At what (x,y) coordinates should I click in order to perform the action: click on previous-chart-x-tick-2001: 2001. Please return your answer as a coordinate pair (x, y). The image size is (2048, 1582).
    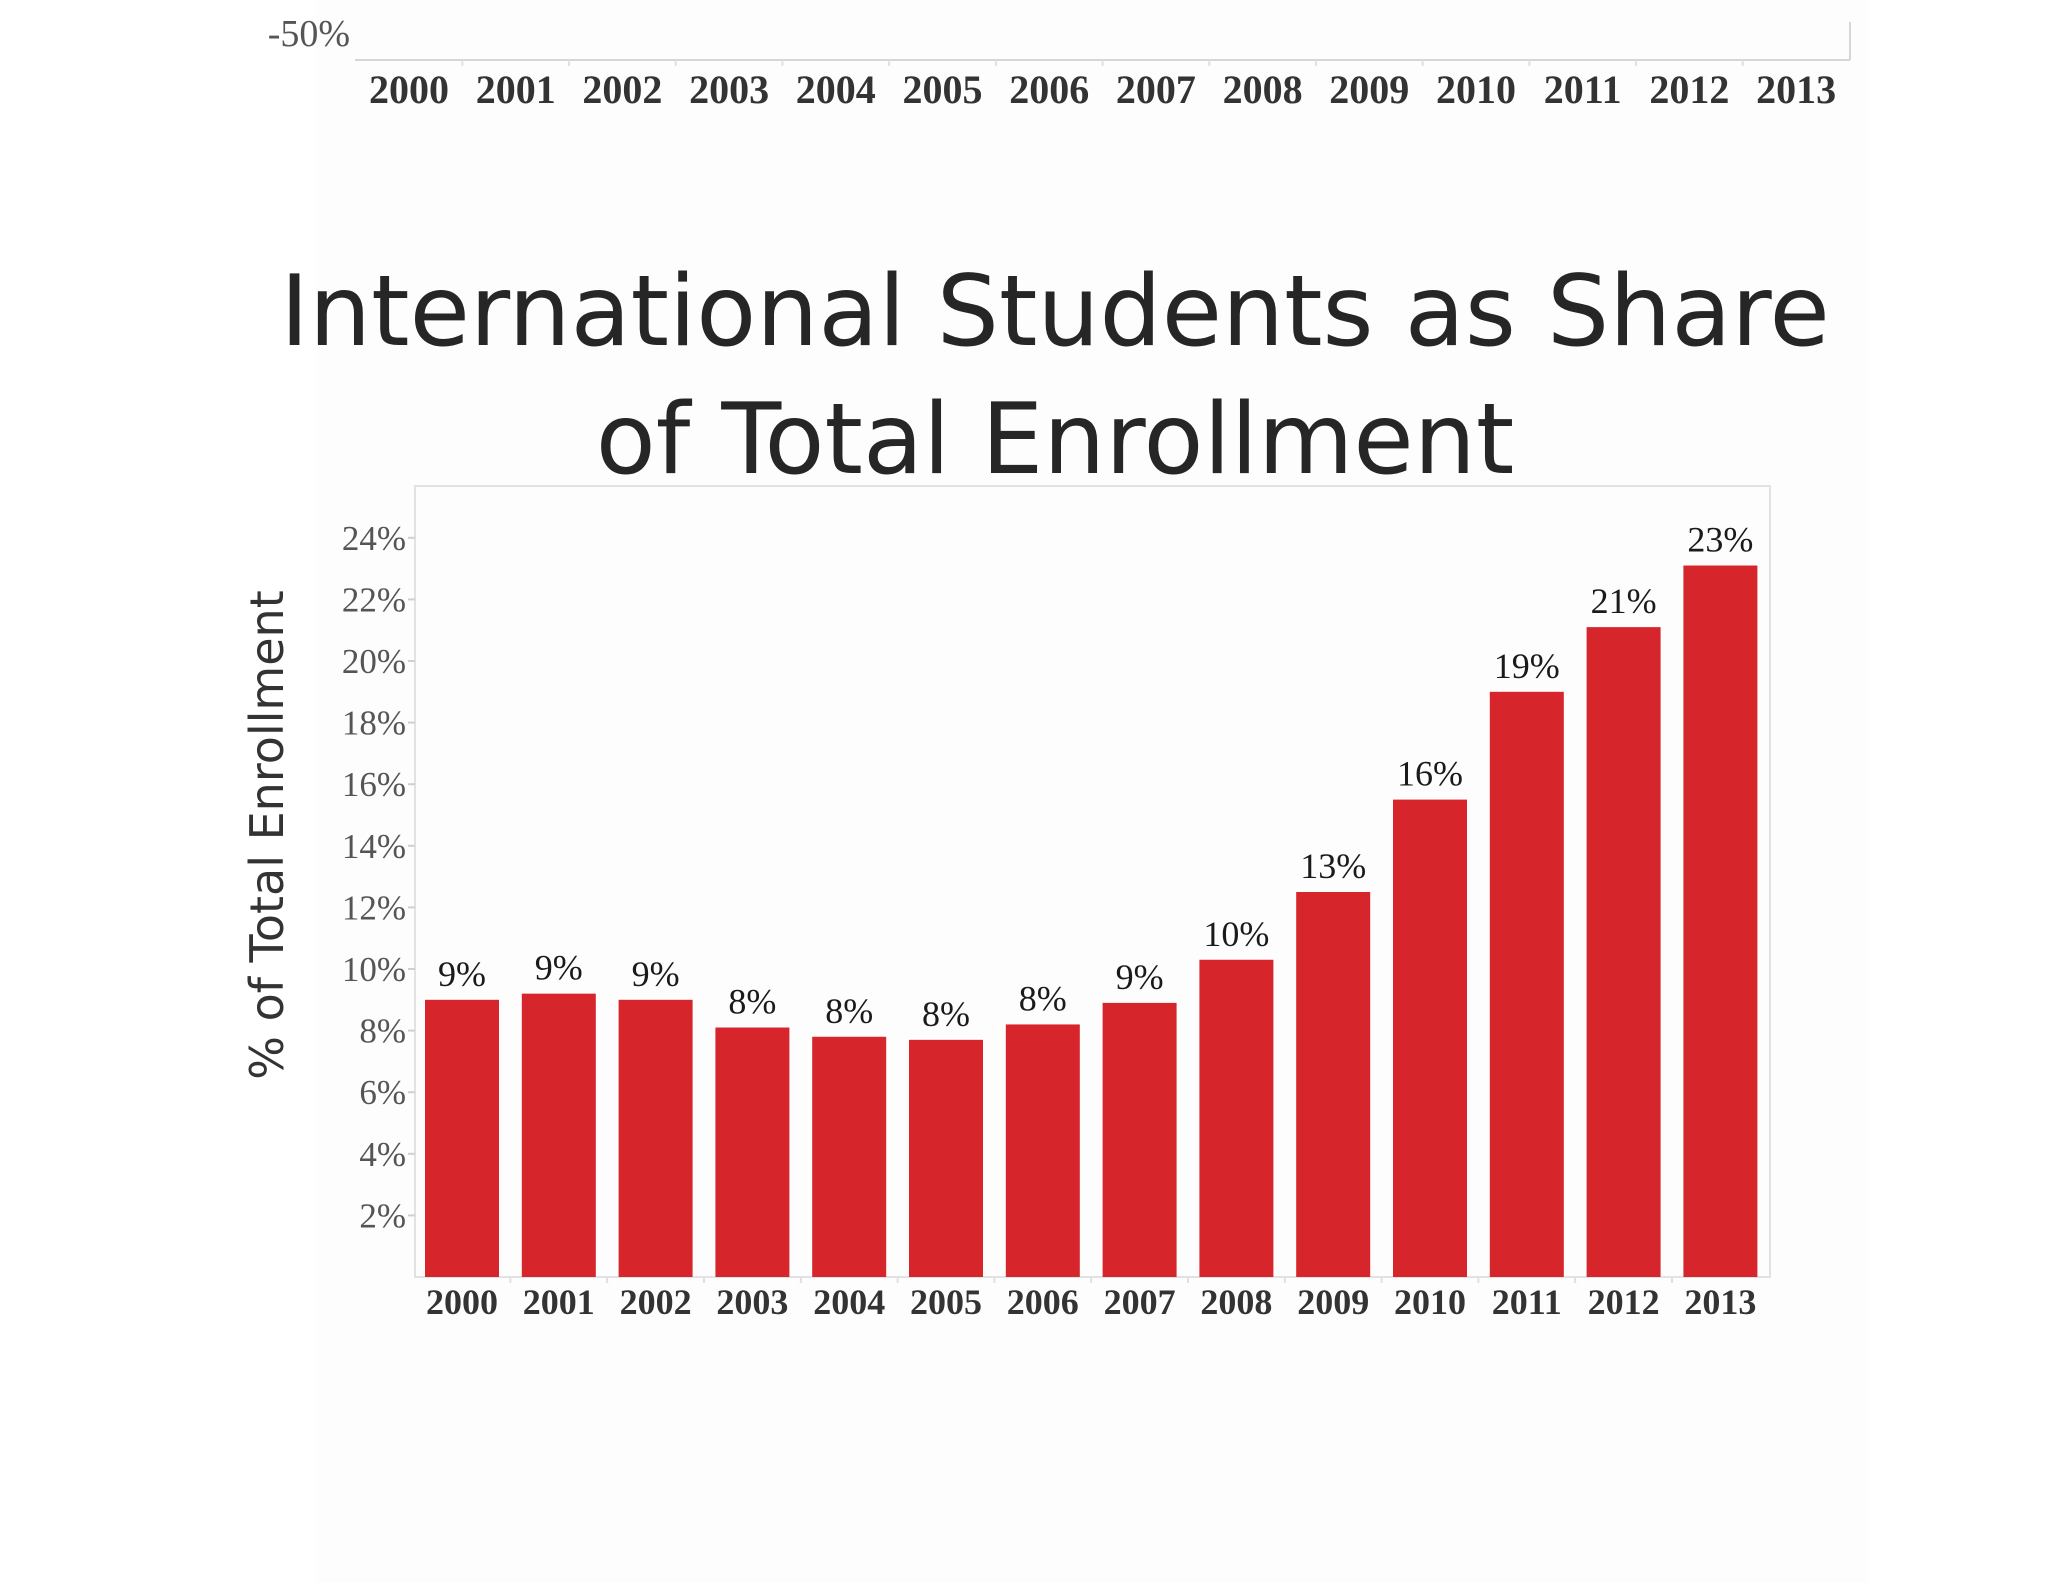
    Looking at the image, I should click on (516, 89).